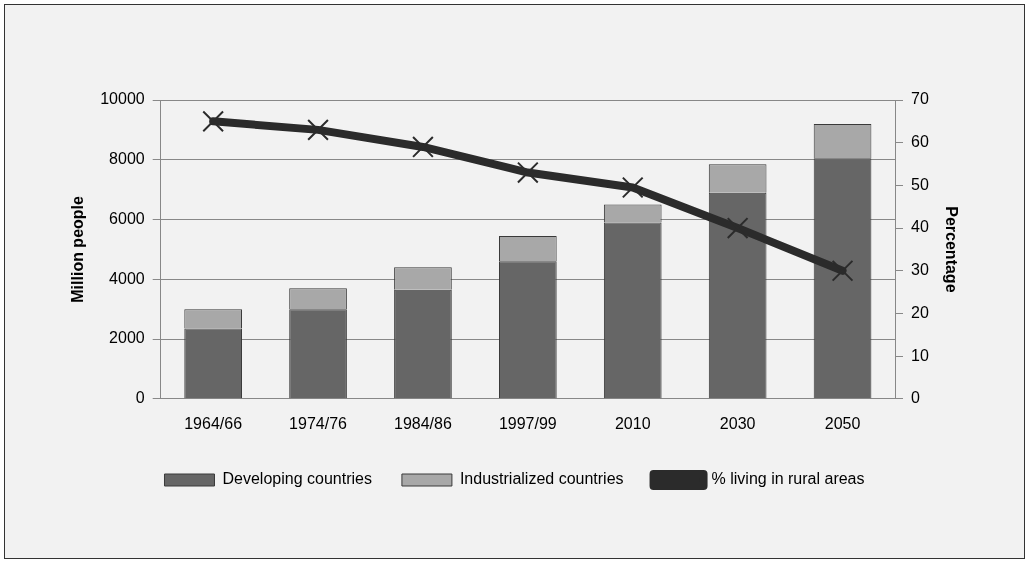 The width and height of the screenshot is (1031, 565). I want to click on y-tick-label: 6000, so click(127, 218).